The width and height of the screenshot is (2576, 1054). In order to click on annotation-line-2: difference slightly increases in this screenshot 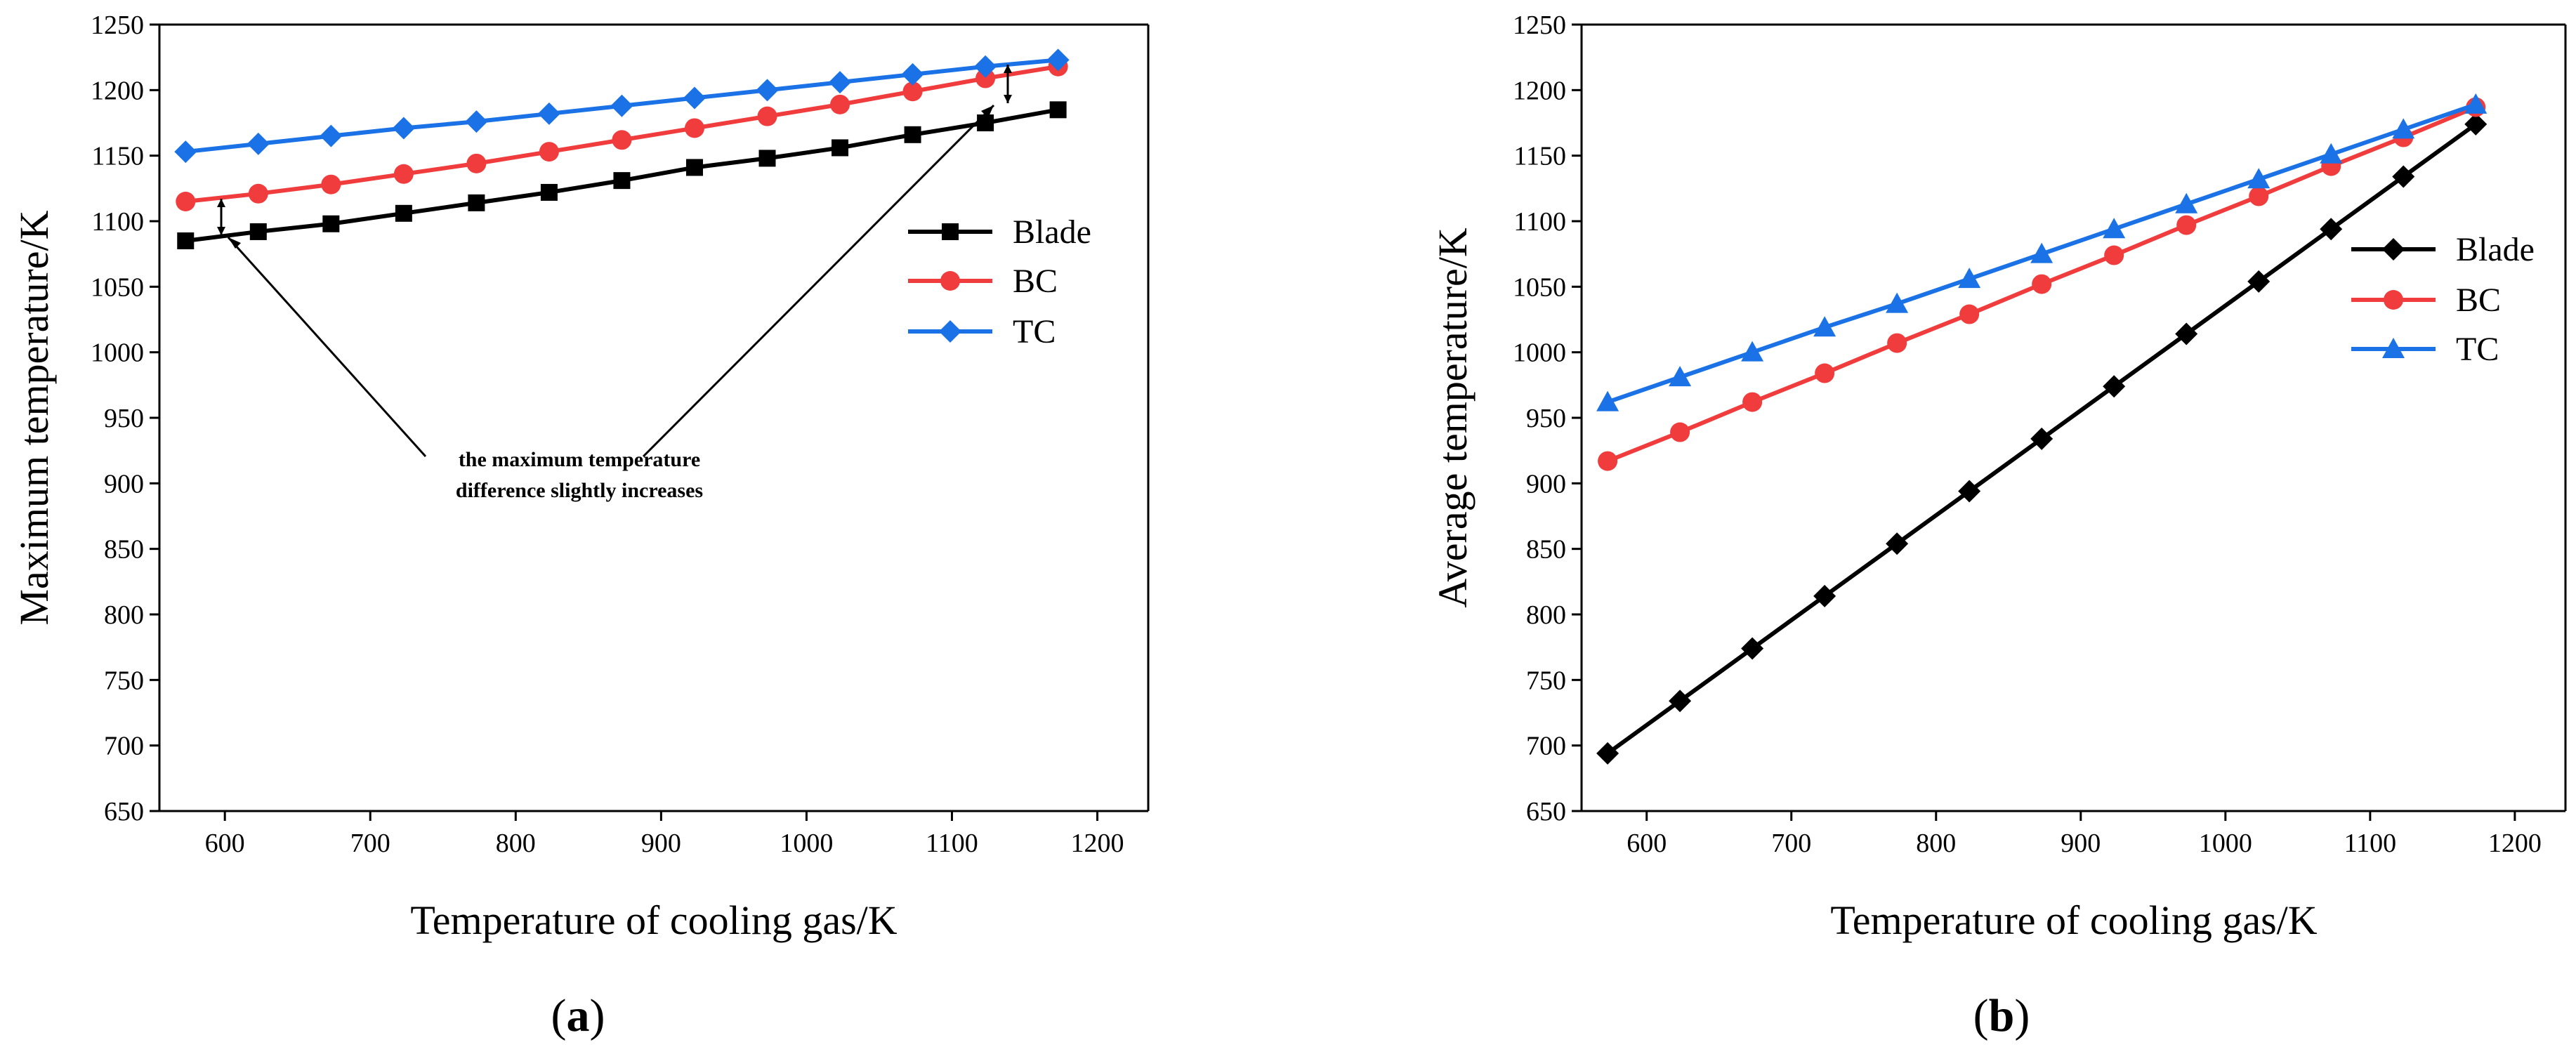, I will do `click(579, 490)`.